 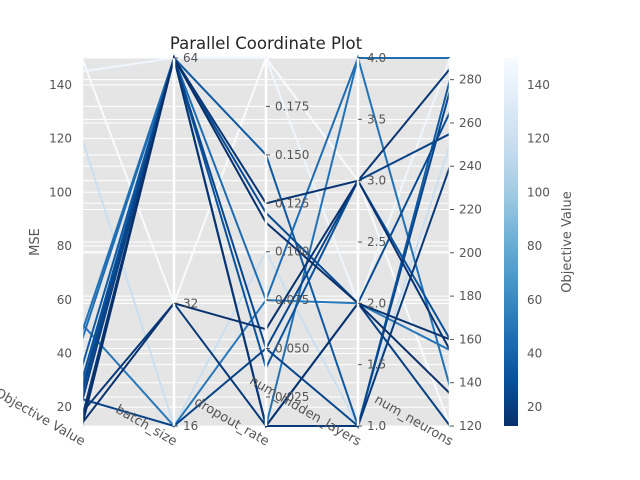 What do you see at coordinates (376, 365) in the screenshot?
I see `tick-label: 1.5` at bounding box center [376, 365].